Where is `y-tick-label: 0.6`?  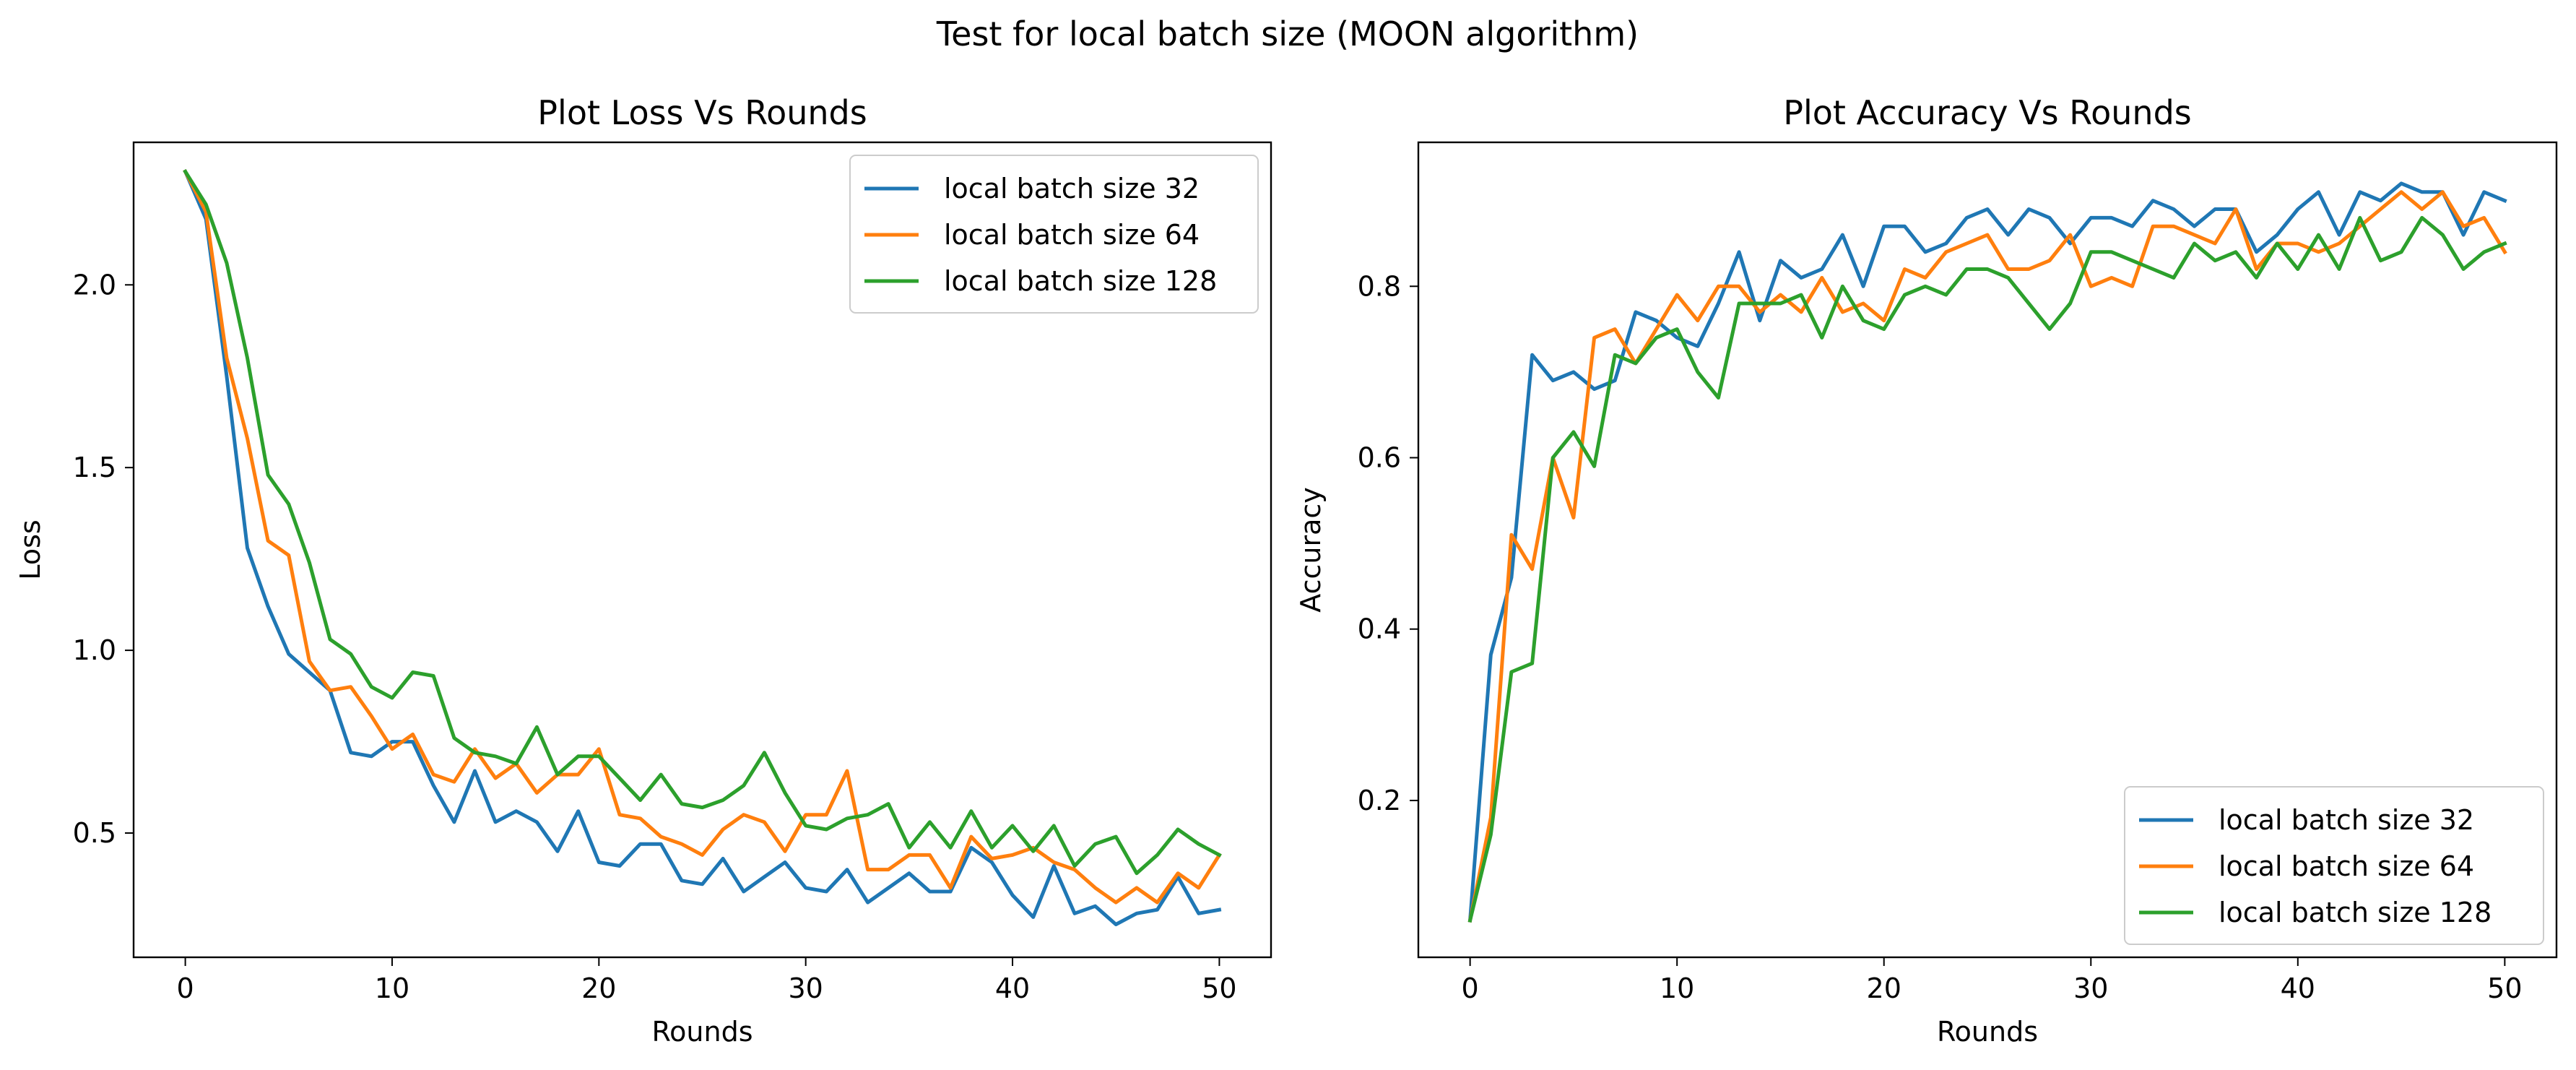 y-tick-label: 0.6 is located at coordinates (1379, 457).